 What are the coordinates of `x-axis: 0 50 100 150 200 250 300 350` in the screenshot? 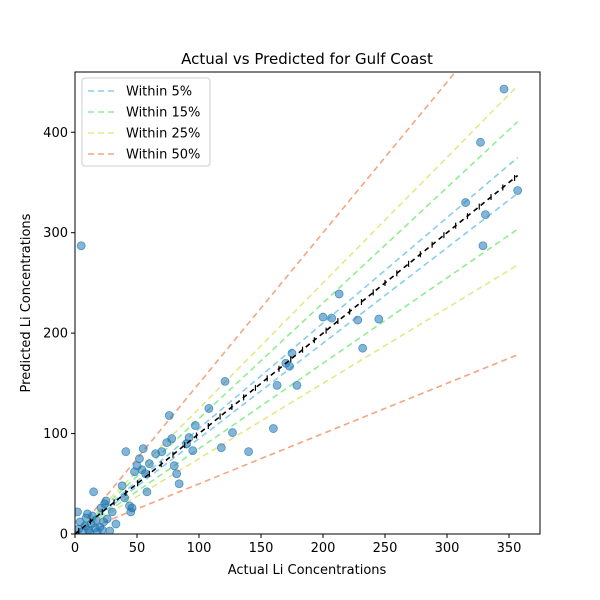 It's located at (296, 545).